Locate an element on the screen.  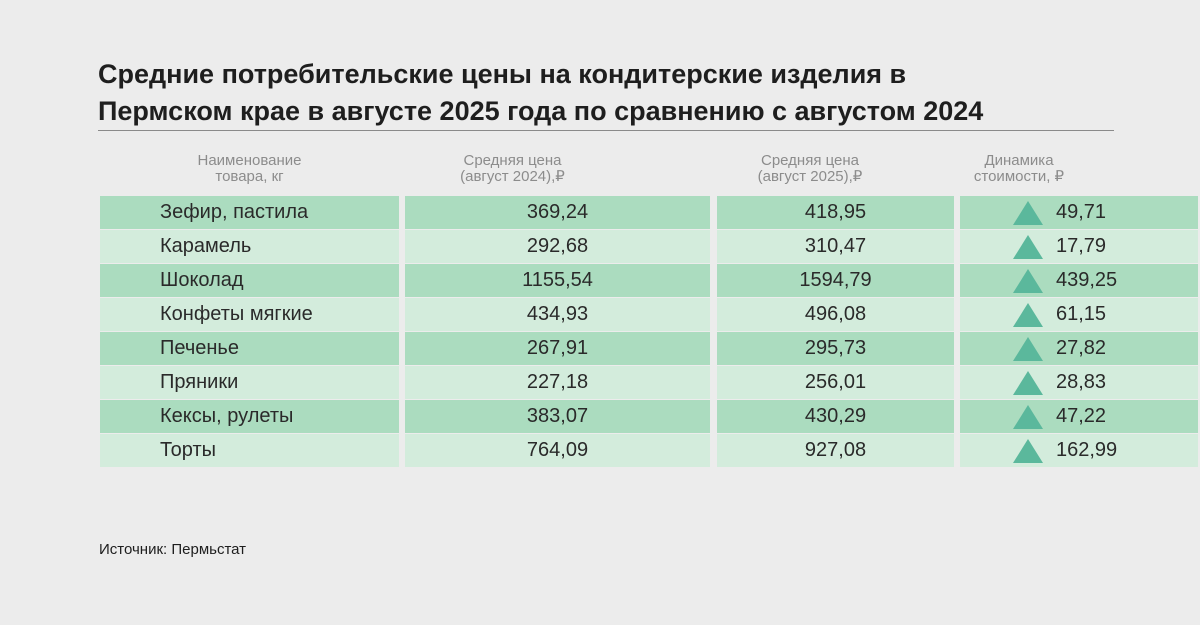
table-row: Кексы, рулеты 383,07 430,29 47,22 is located at coordinates (649, 416).